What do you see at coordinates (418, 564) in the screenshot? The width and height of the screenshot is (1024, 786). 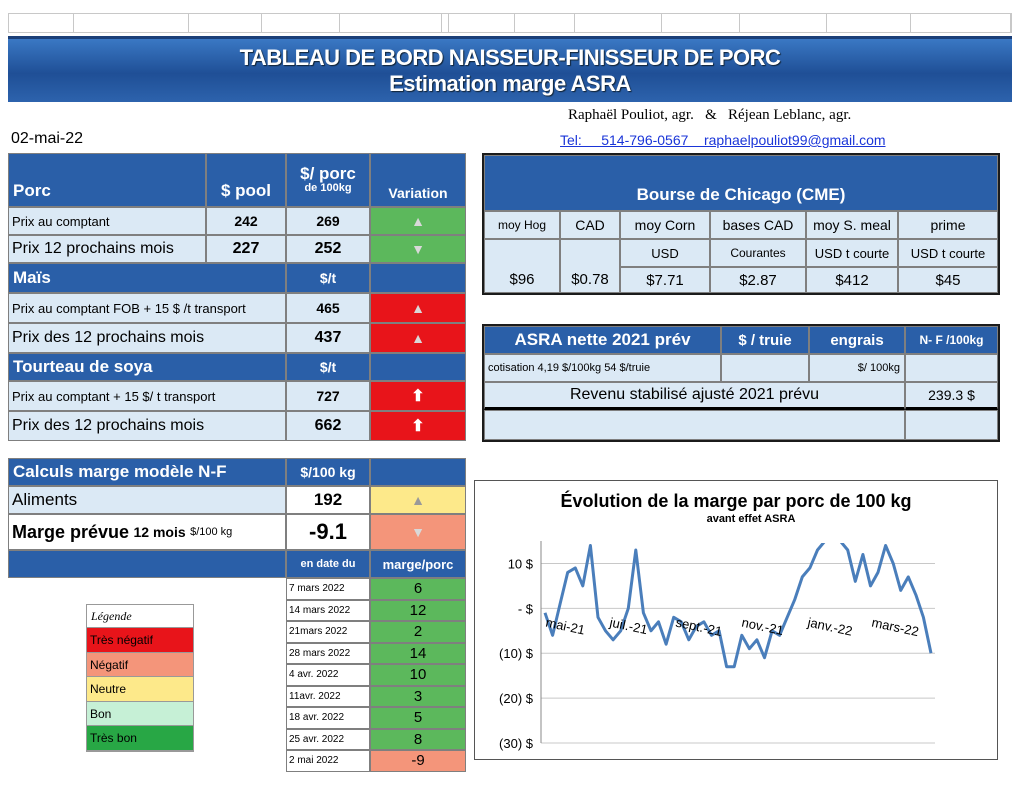 I see `history-header-marge: marge/porc` at bounding box center [418, 564].